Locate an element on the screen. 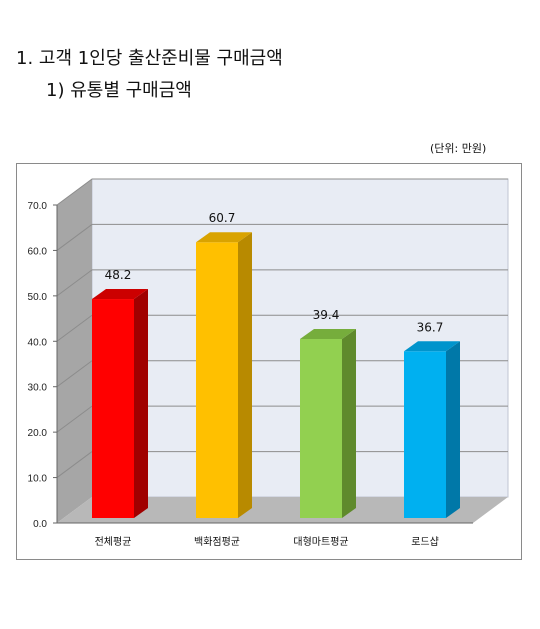 The width and height of the screenshot is (540, 629). y-tick-label: 70.0 is located at coordinates (38, 206).